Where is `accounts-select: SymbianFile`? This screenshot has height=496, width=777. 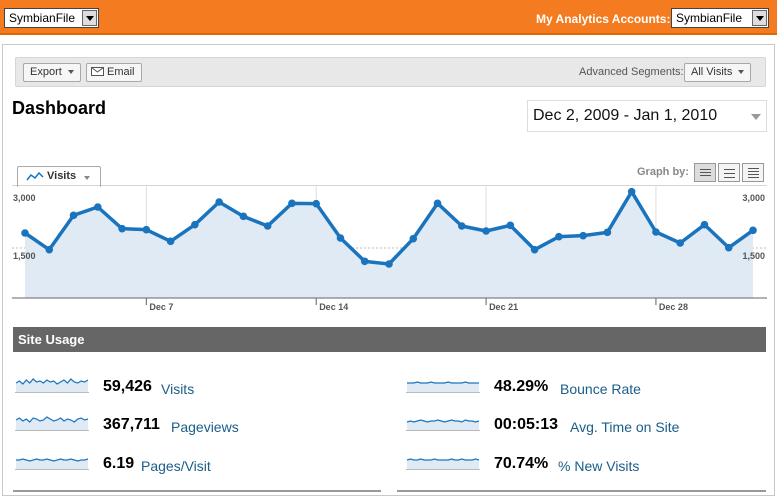 accounts-select: SymbianFile is located at coordinates (720, 18).